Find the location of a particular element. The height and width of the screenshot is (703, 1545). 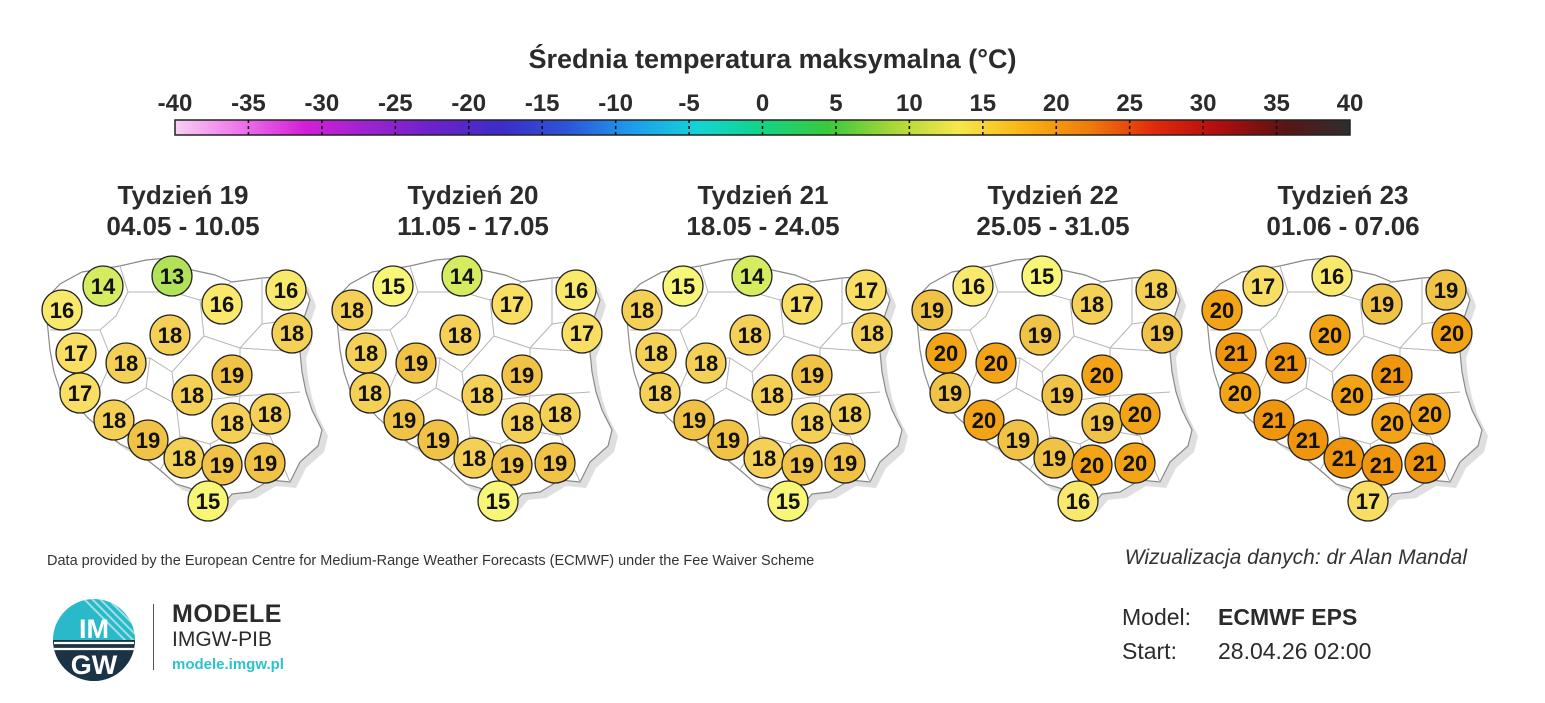

color-scale-label: -35 is located at coordinates (248, 103).